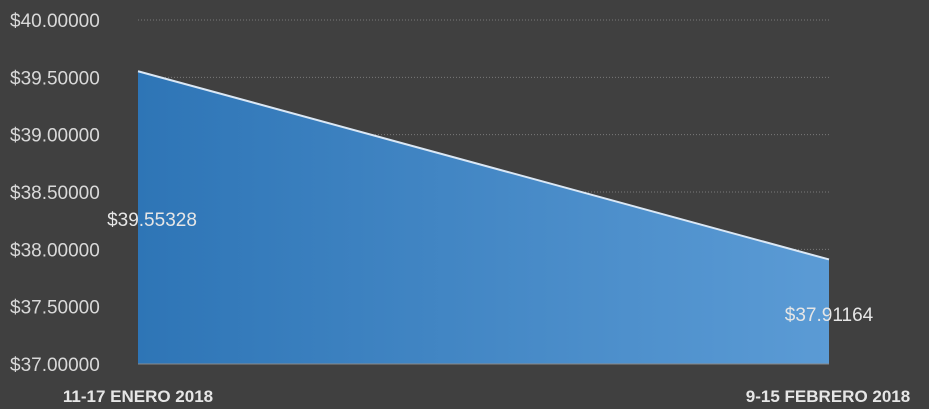 This screenshot has width=929, height=409. What do you see at coordinates (152, 220) in the screenshot?
I see `data-label: $39.55328` at bounding box center [152, 220].